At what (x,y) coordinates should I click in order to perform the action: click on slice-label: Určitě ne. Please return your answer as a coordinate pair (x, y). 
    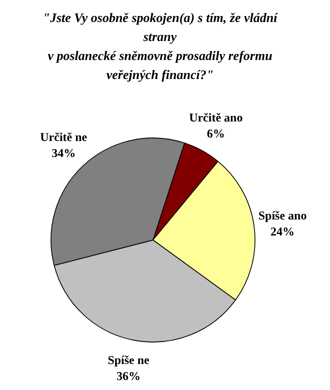
    Looking at the image, I should click on (64, 137).